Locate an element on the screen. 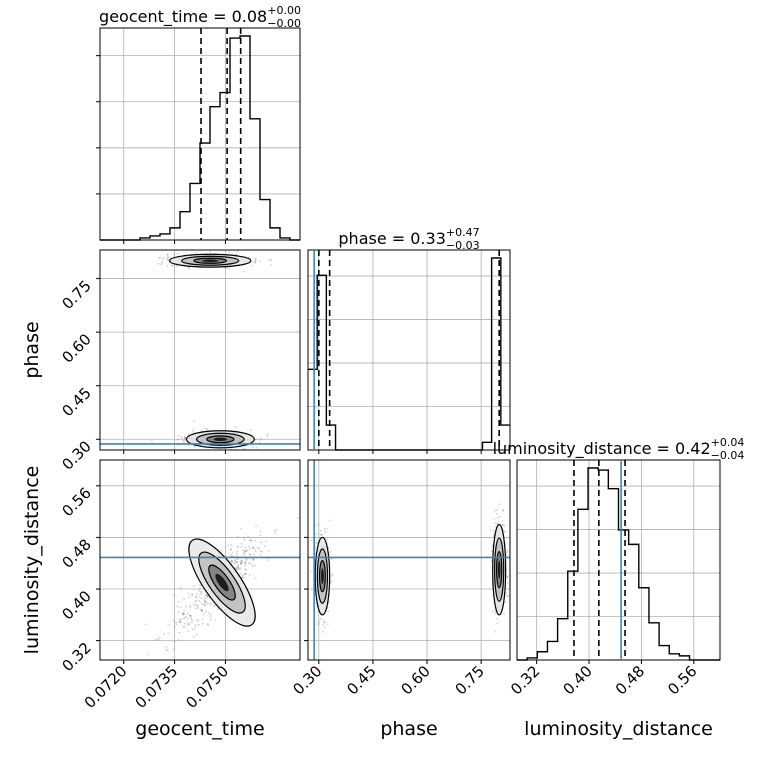  hist-panel-phase: phase = 0.33+0.47 −0.03 is located at coordinates (409, 340).